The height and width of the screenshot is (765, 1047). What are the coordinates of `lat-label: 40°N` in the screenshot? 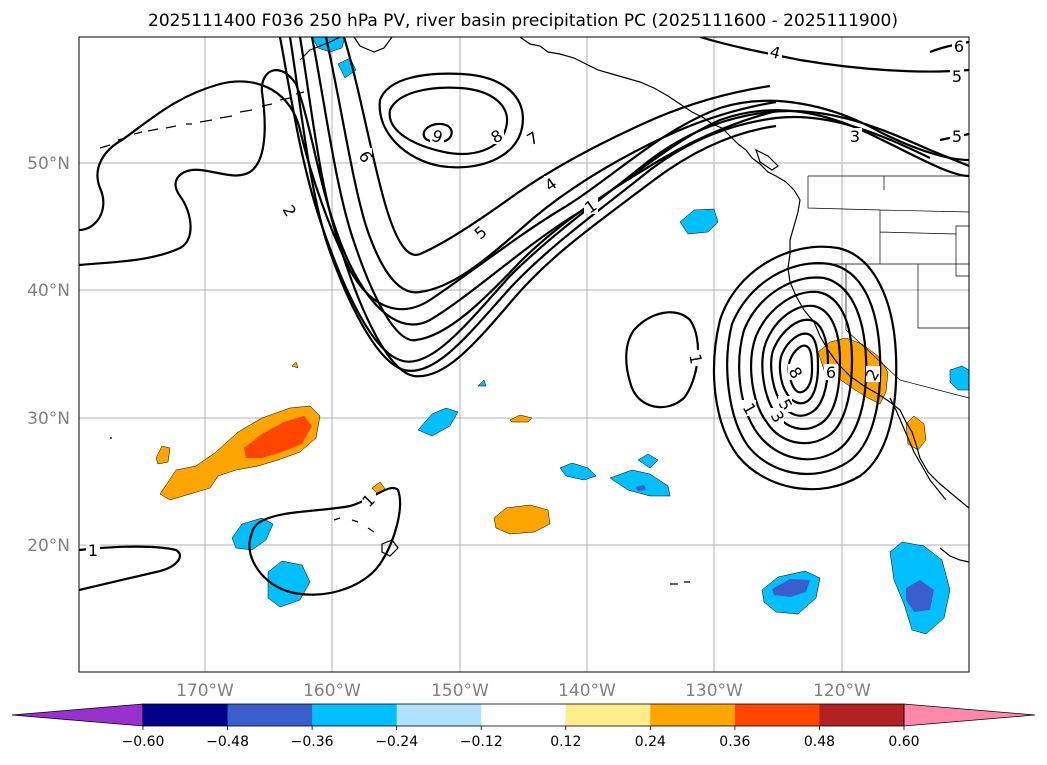 It's located at (48, 291).